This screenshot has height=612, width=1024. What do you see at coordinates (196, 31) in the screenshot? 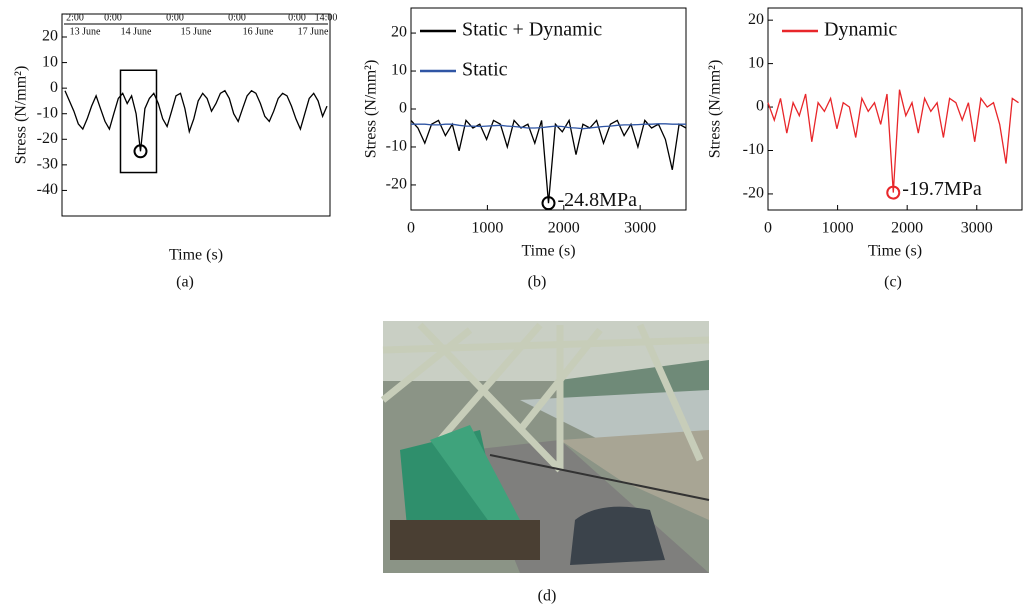
I see `timeline-day: 15 June` at bounding box center [196, 31].